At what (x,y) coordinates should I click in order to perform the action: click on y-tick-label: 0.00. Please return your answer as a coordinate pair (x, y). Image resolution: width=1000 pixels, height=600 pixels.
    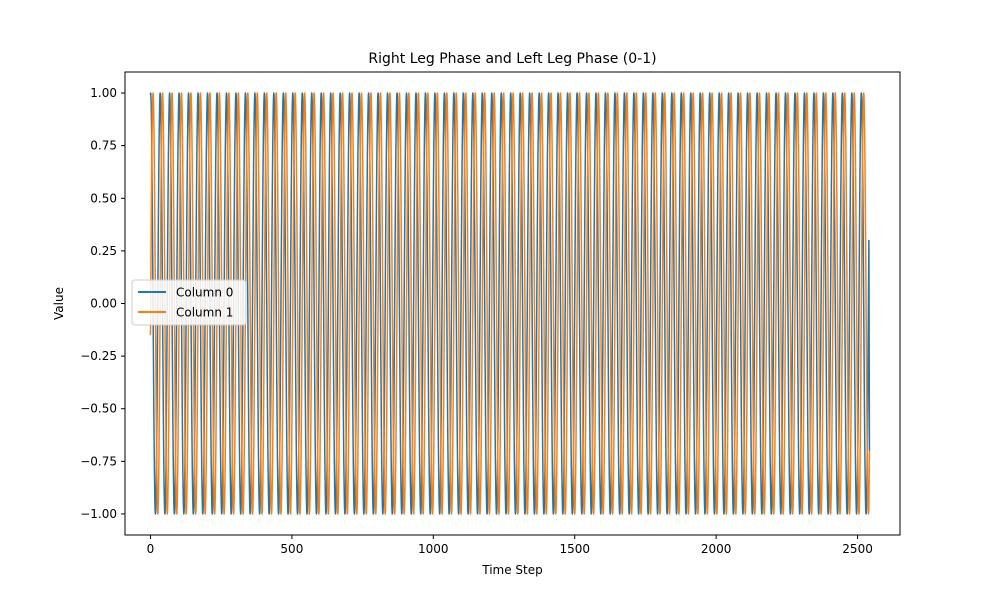
    Looking at the image, I should click on (103, 304).